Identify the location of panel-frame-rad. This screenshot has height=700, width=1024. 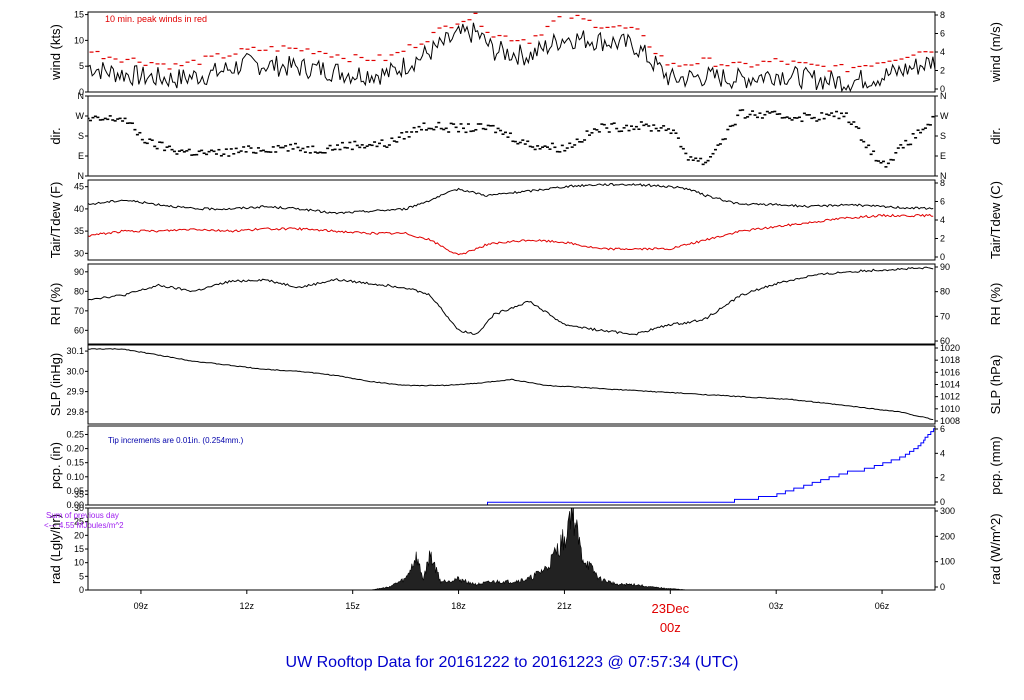
(511, 549).